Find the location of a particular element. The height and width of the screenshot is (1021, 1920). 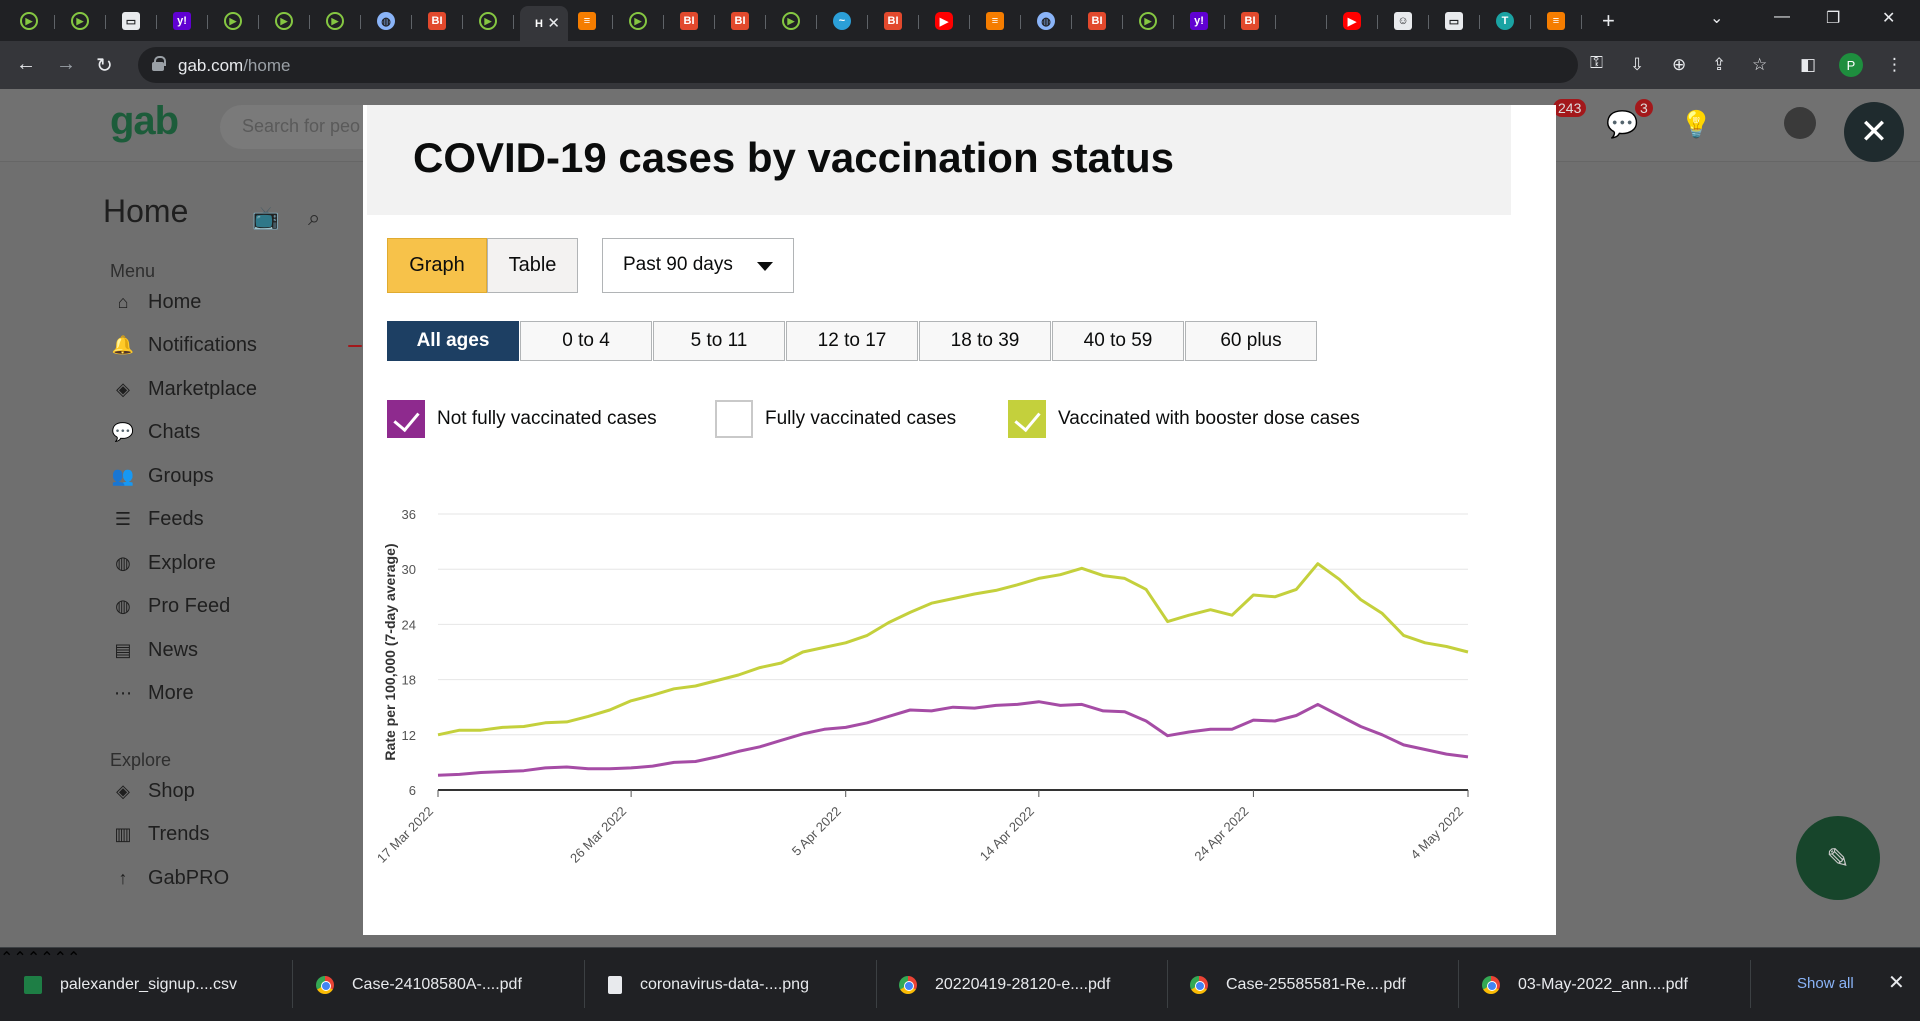

close-tab-icon: ✕ is located at coordinates (553, 23).